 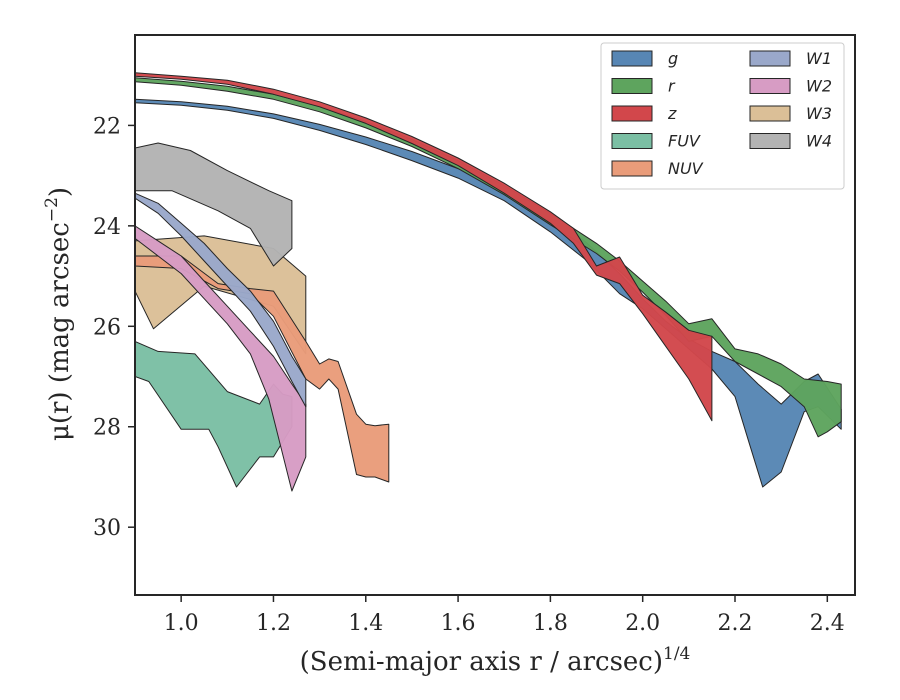 I want to click on band-w4, so click(x=214, y=204).